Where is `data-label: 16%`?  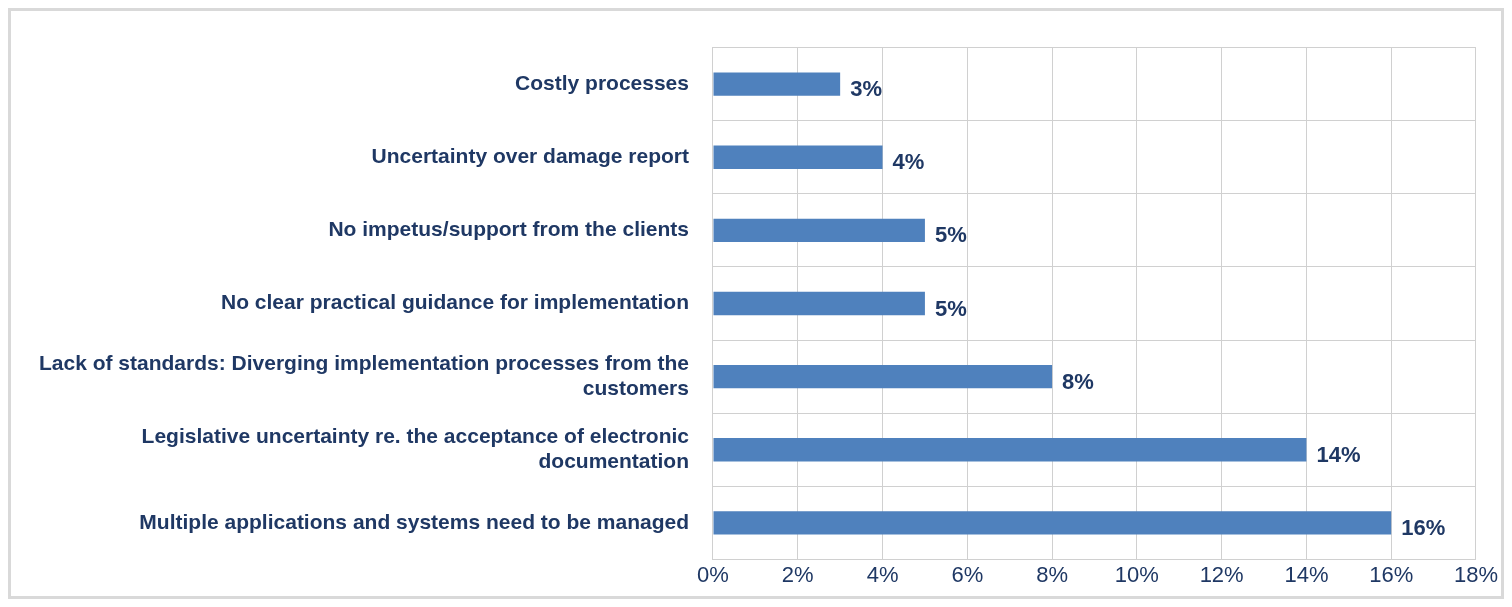
data-label: 16% is located at coordinates (1423, 527).